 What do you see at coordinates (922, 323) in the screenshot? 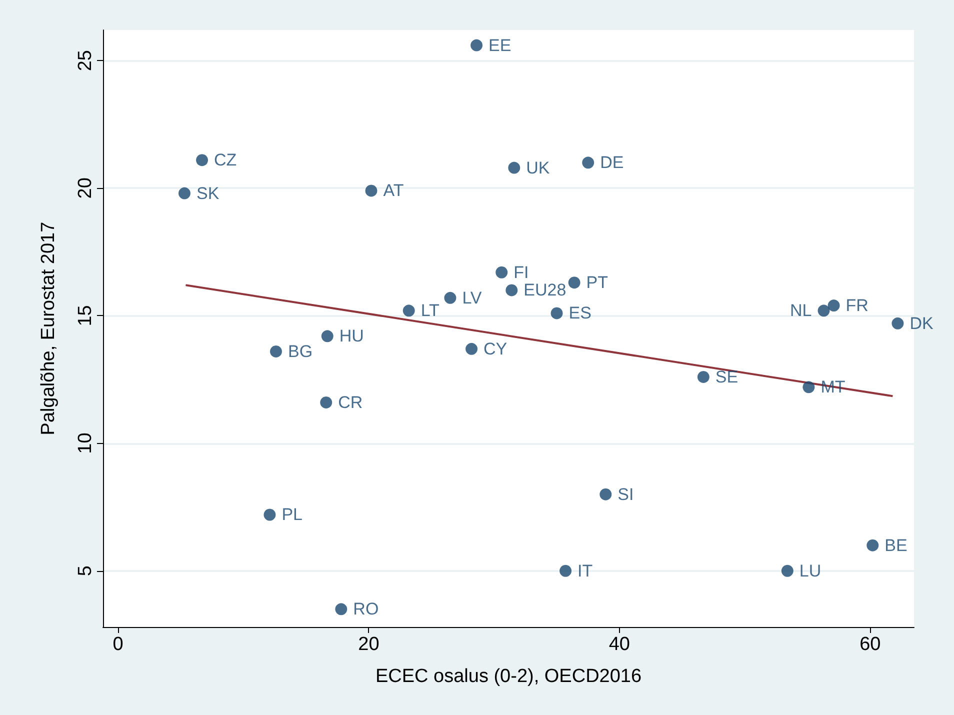
I see `data-label: DK` at bounding box center [922, 323].